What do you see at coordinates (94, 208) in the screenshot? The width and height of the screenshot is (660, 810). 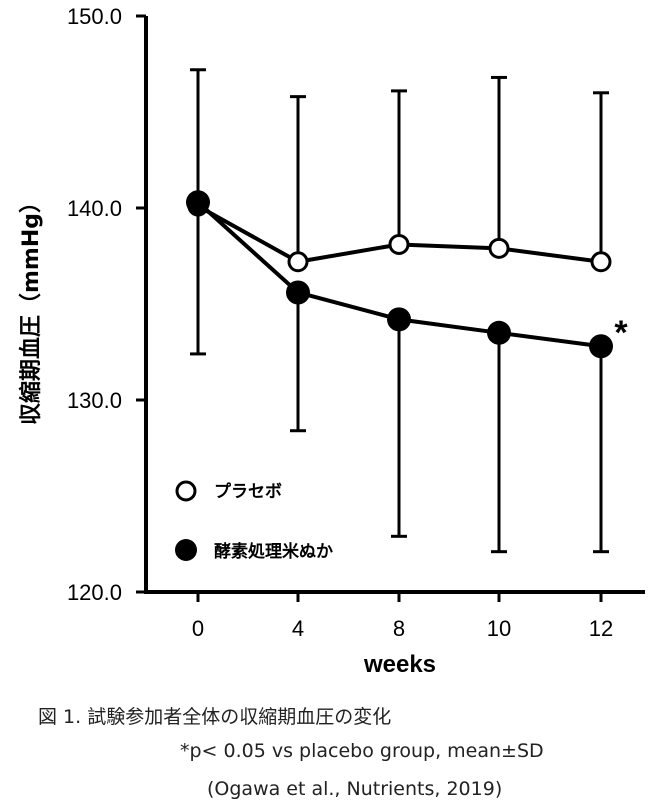 I see `y-tick-label: 140.0` at bounding box center [94, 208].